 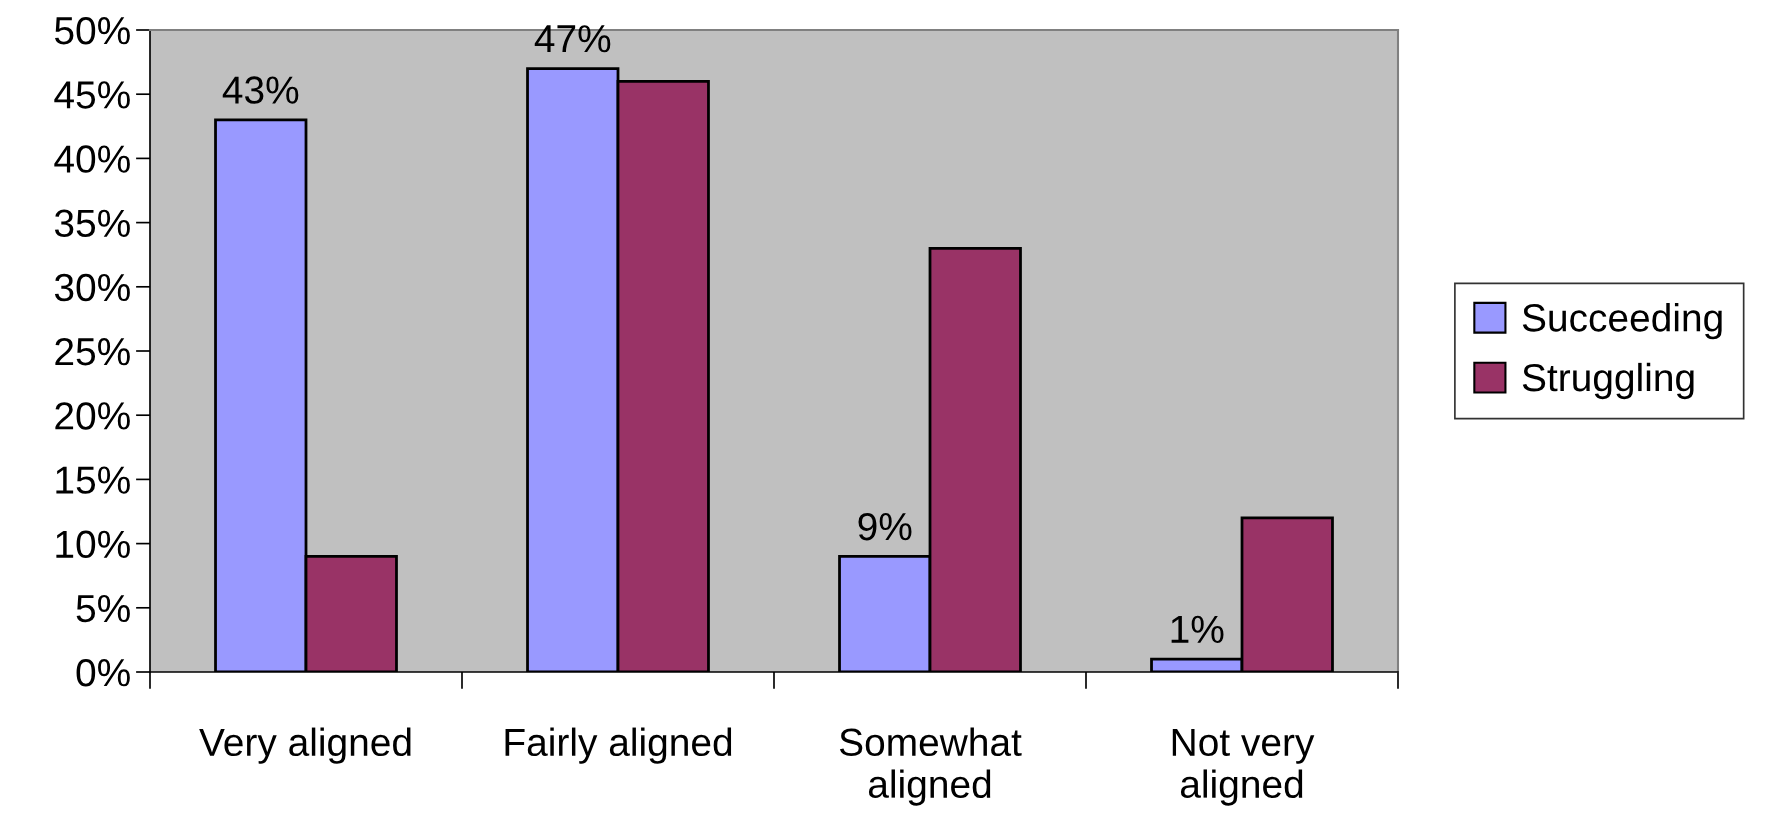 What do you see at coordinates (103, 672) in the screenshot?
I see `y-tick-label: 0%` at bounding box center [103, 672].